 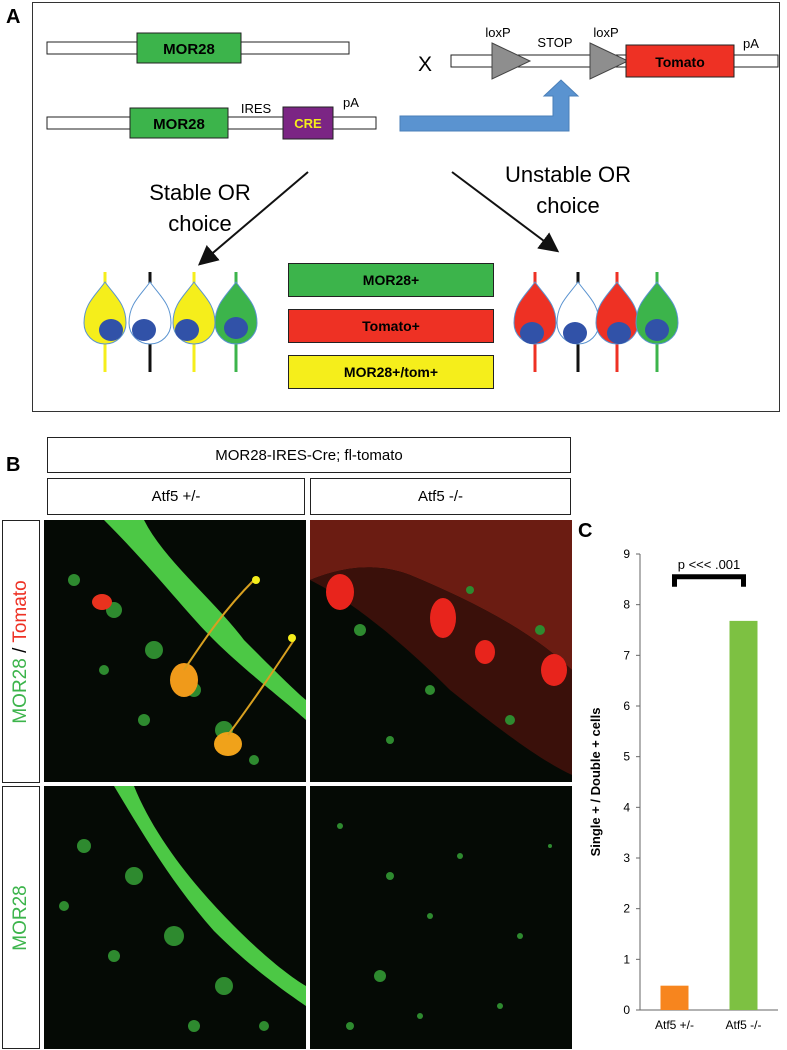 I want to click on loxp-label-2: loxP, so click(x=605, y=32).